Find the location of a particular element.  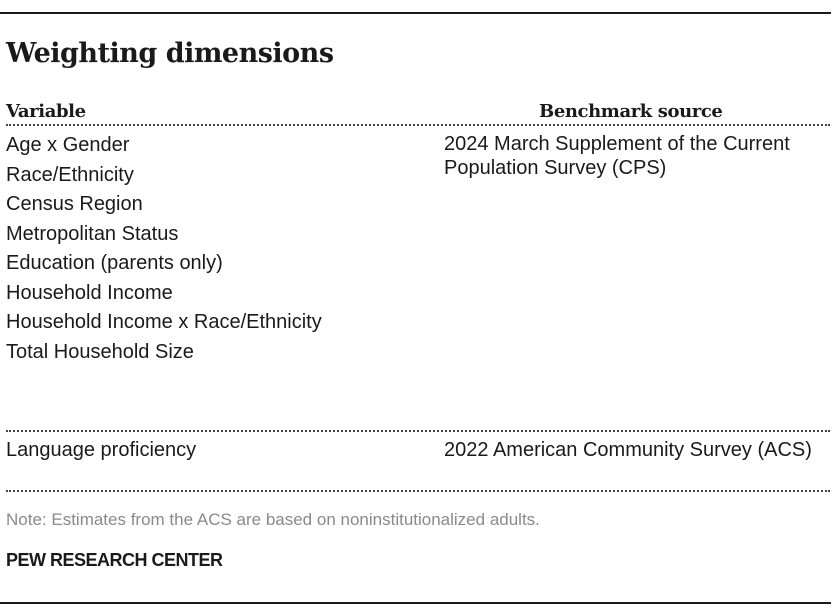

organization-credit: PEW RESEARCH CENTER is located at coordinates (114, 560).